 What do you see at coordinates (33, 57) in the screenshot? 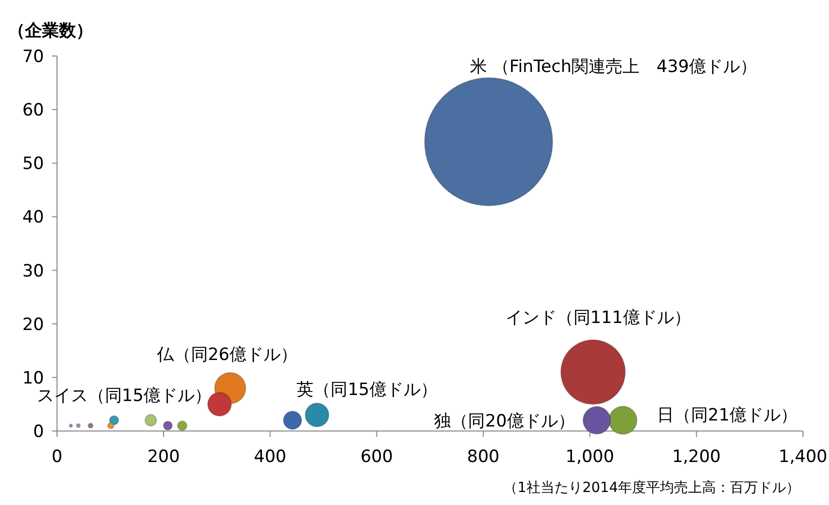
I see `y-tick-label: 70` at bounding box center [33, 57].